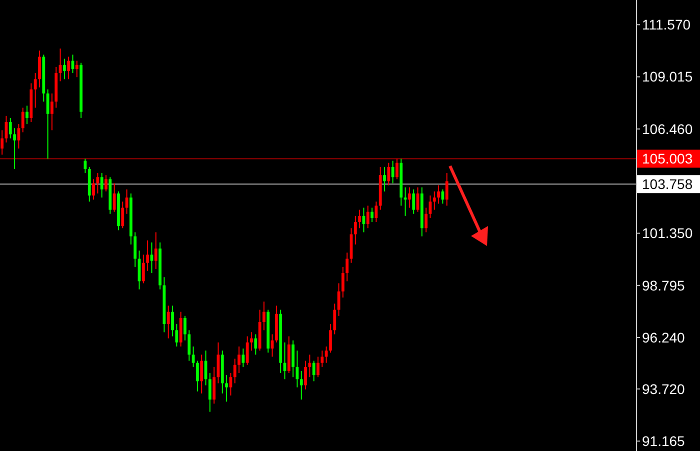 The image size is (700, 451). I want to click on y-tick-label: 91.165, so click(664, 441).